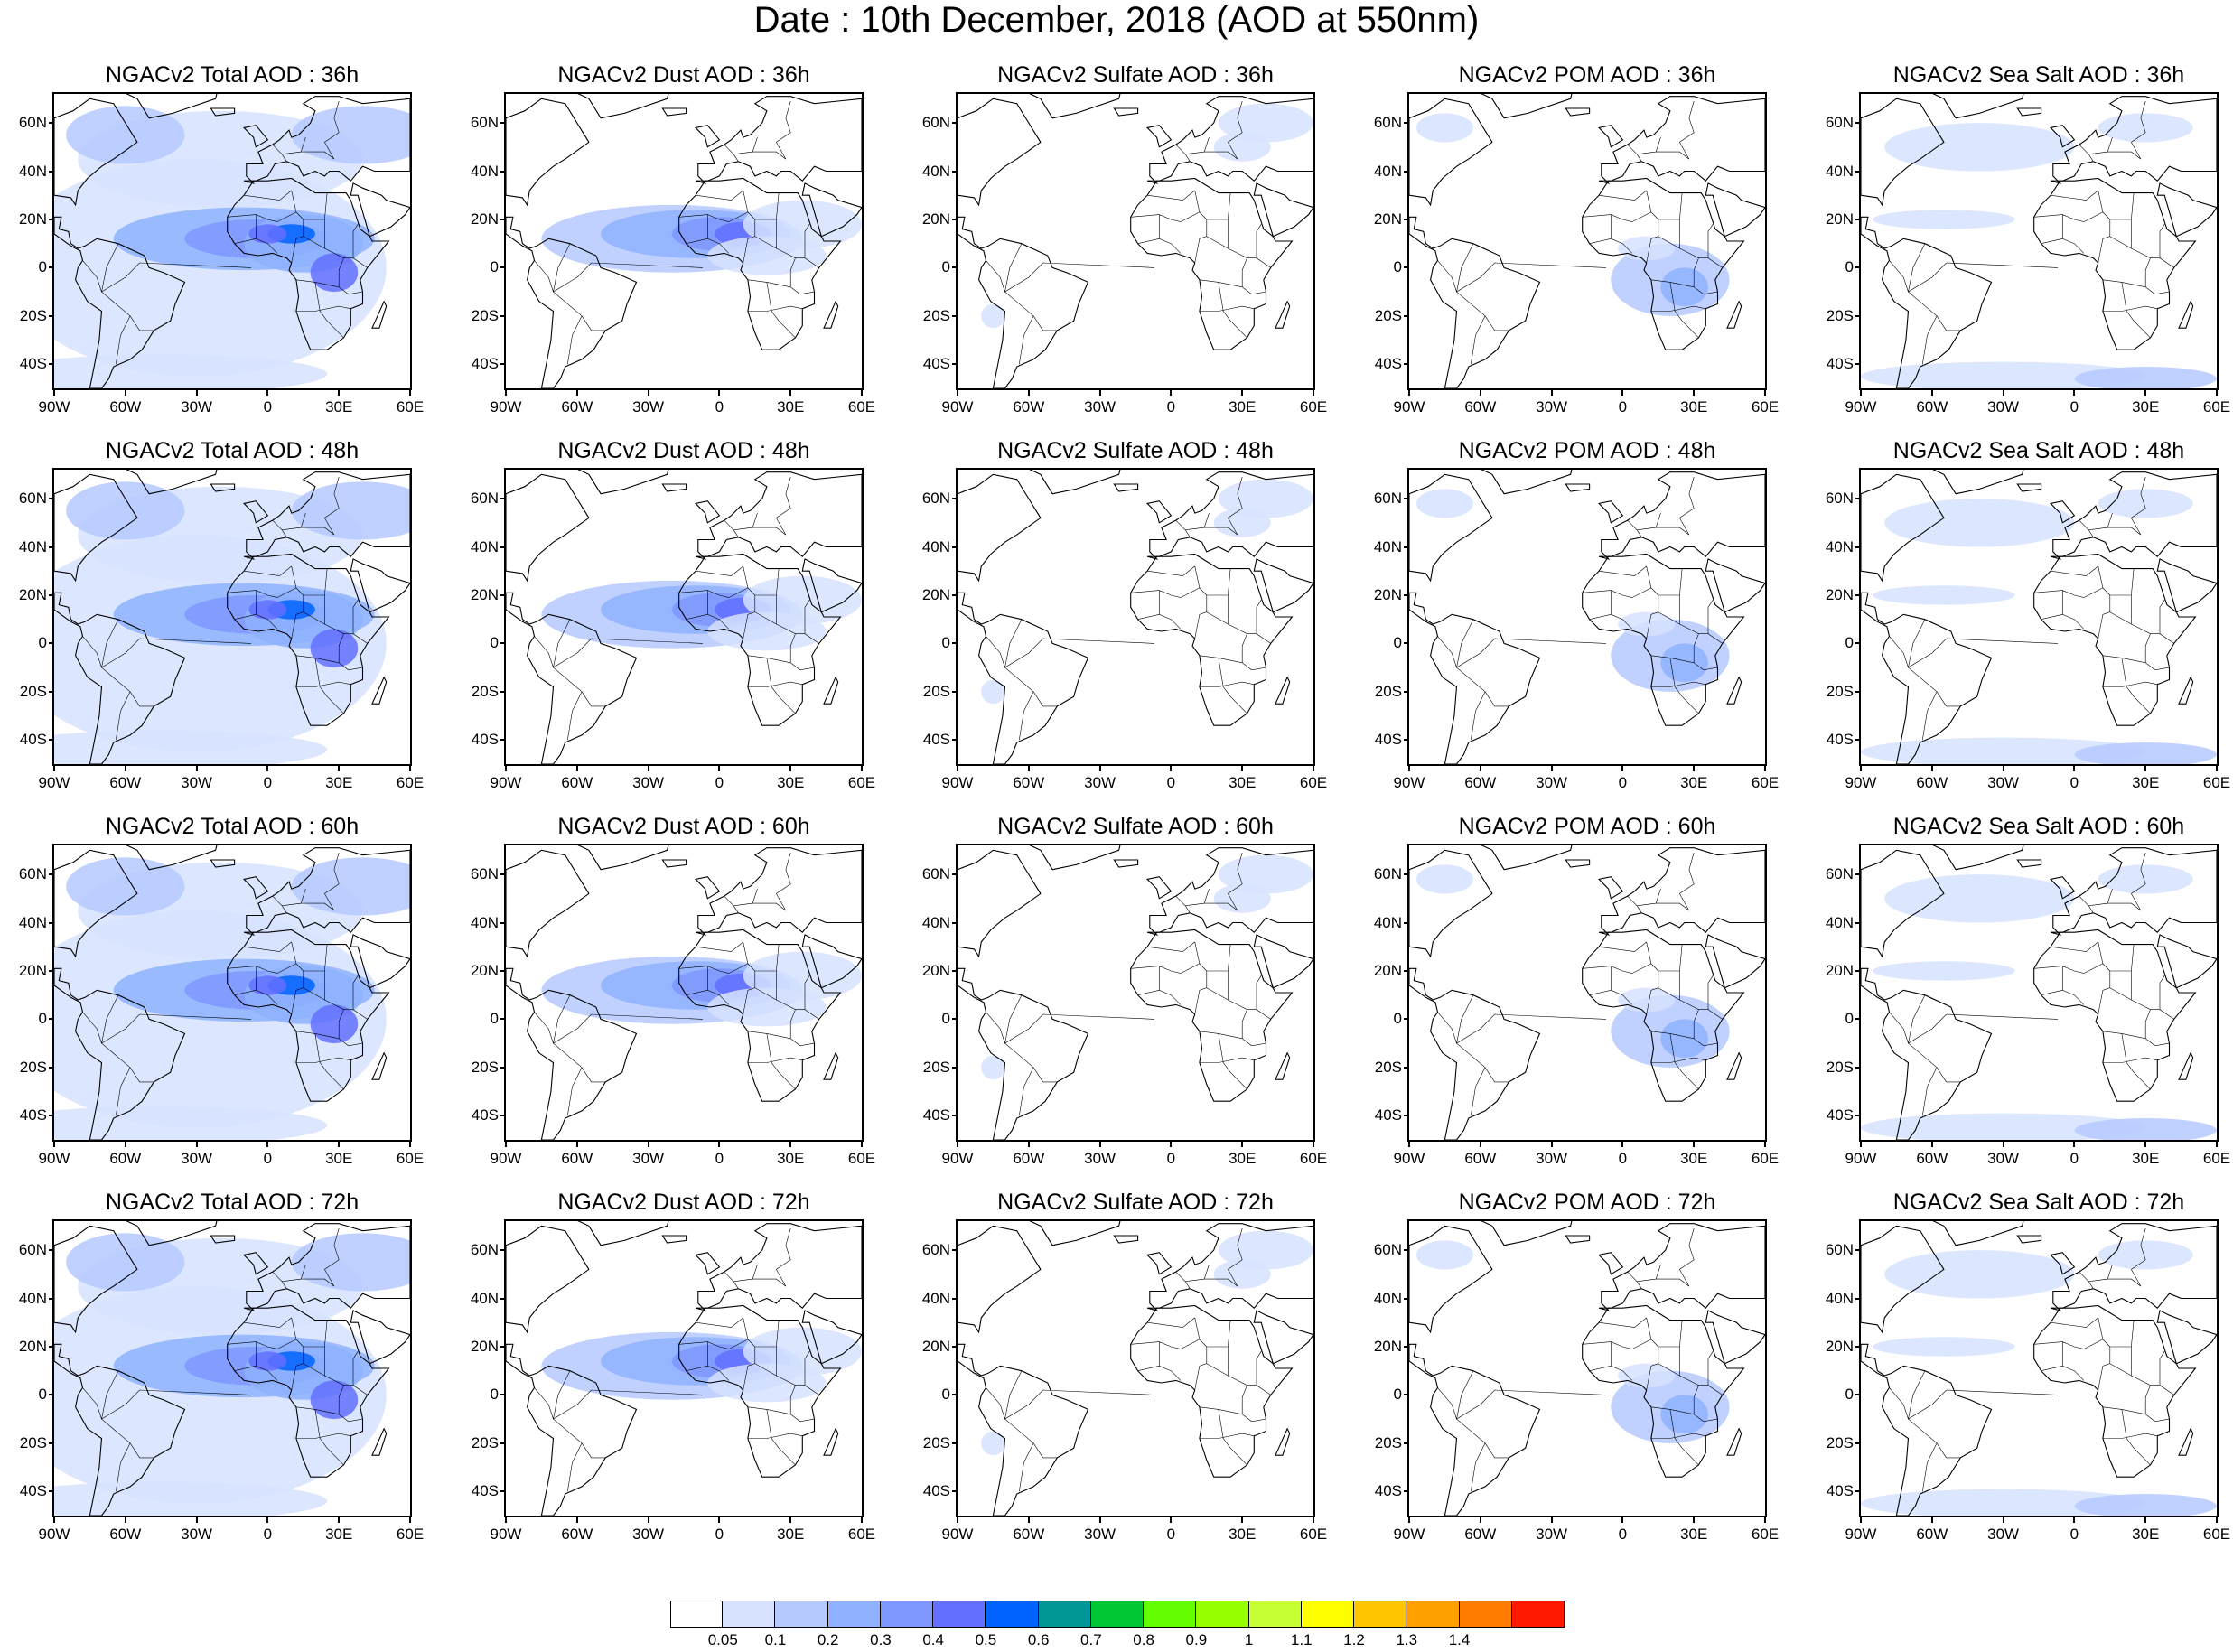  I want to click on lon-tick-label: 60E, so click(1313, 406).